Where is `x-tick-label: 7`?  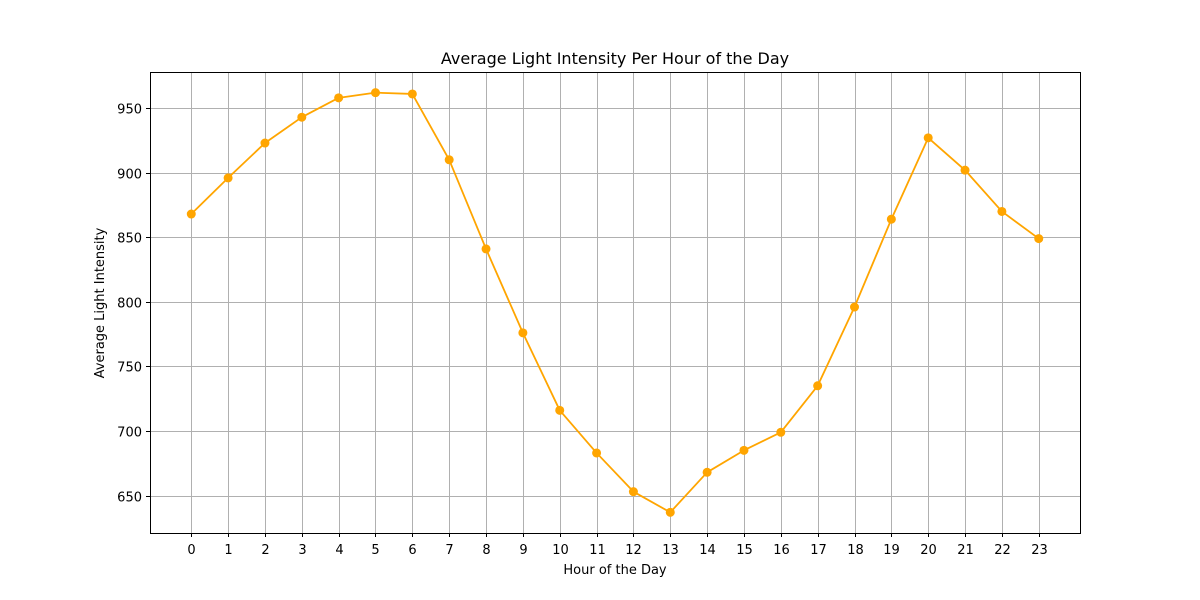 x-tick-label: 7 is located at coordinates (449, 550).